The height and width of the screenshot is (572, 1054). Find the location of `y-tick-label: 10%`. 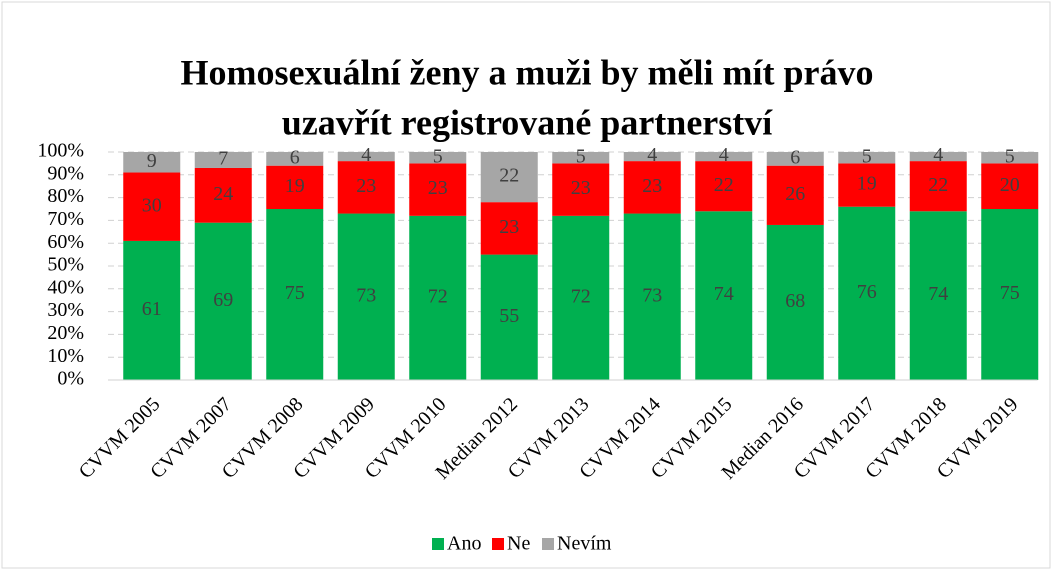

y-tick-label: 10% is located at coordinates (65, 356).